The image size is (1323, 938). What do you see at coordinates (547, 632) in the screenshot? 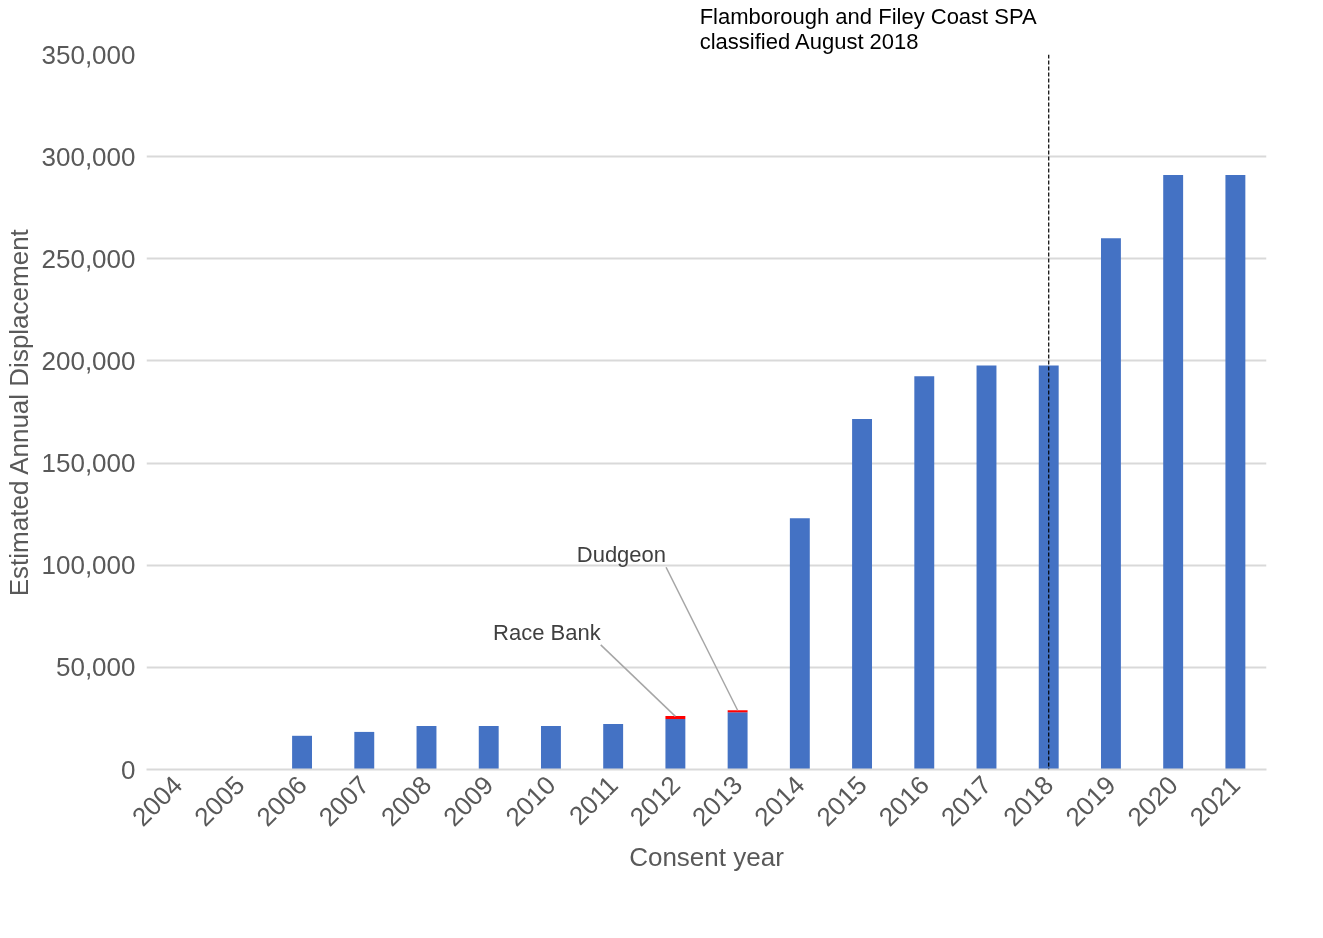
I see `annotation: Race Bank` at bounding box center [547, 632].